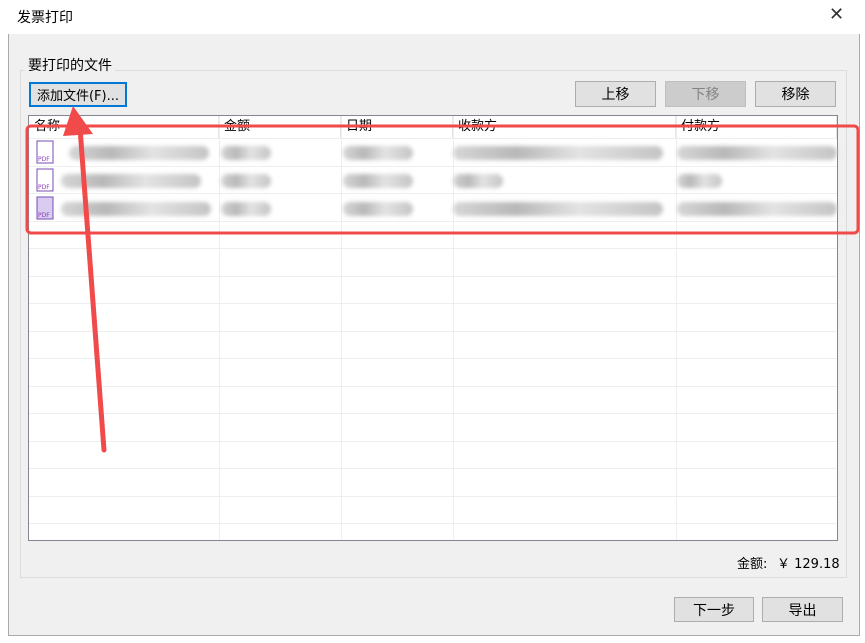 This screenshot has width=865, height=643. I want to click on arrow-shaft, so click(92, 289).